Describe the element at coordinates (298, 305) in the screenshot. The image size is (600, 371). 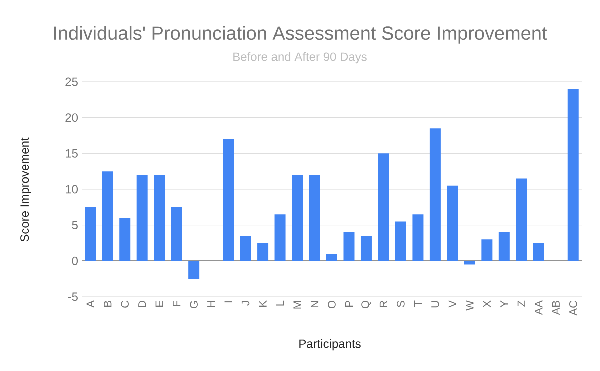
I see `x-tick-label: M` at that location.